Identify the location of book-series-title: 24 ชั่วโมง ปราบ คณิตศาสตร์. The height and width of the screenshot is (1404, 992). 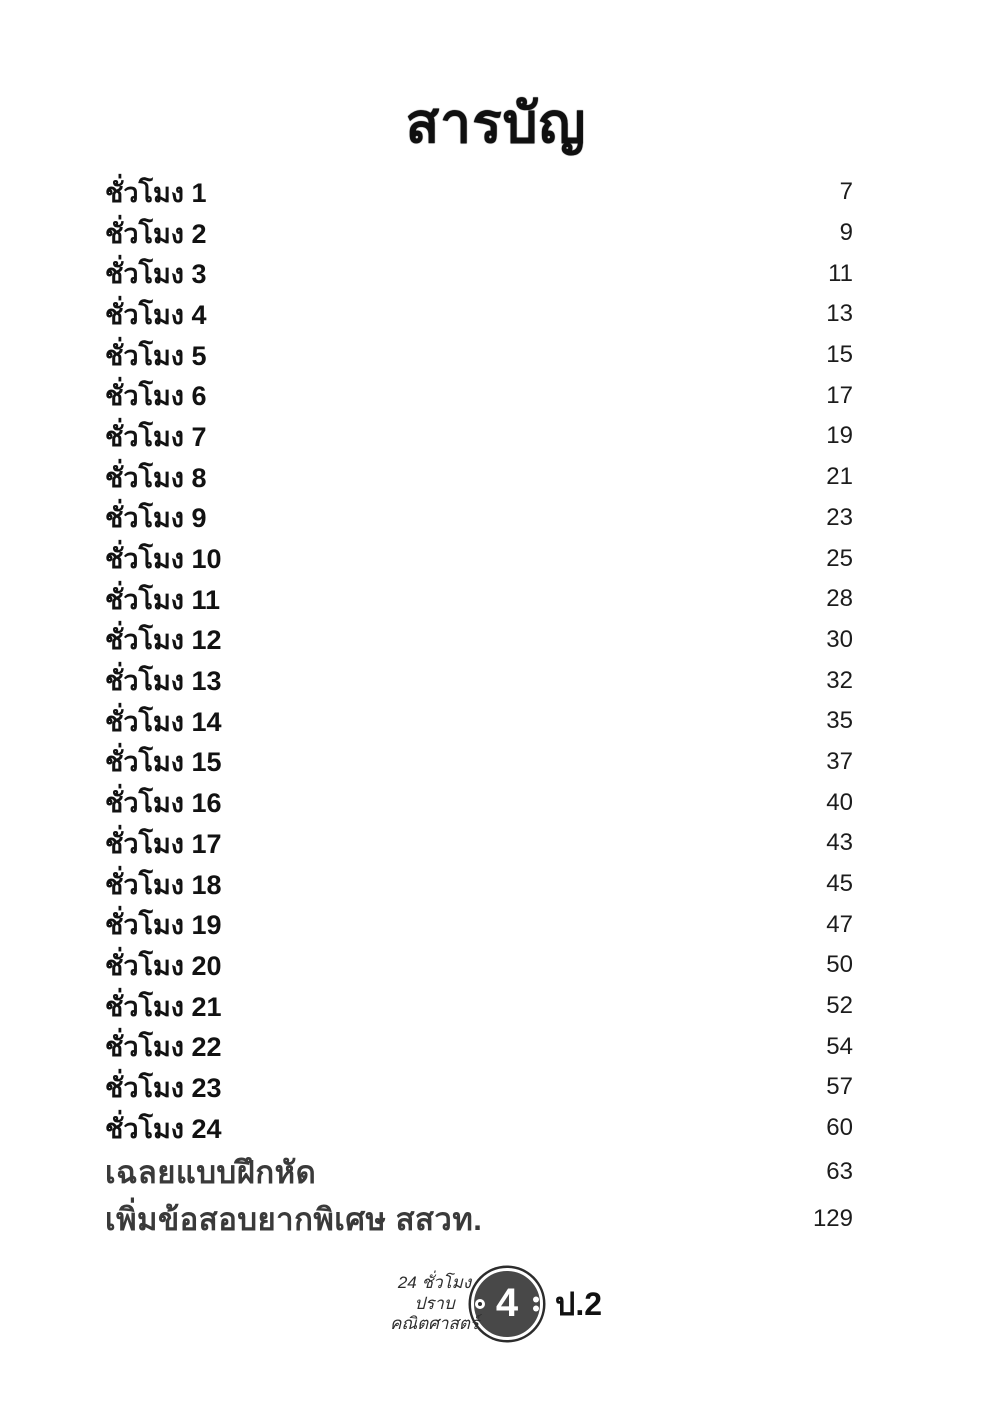
(434, 1304).